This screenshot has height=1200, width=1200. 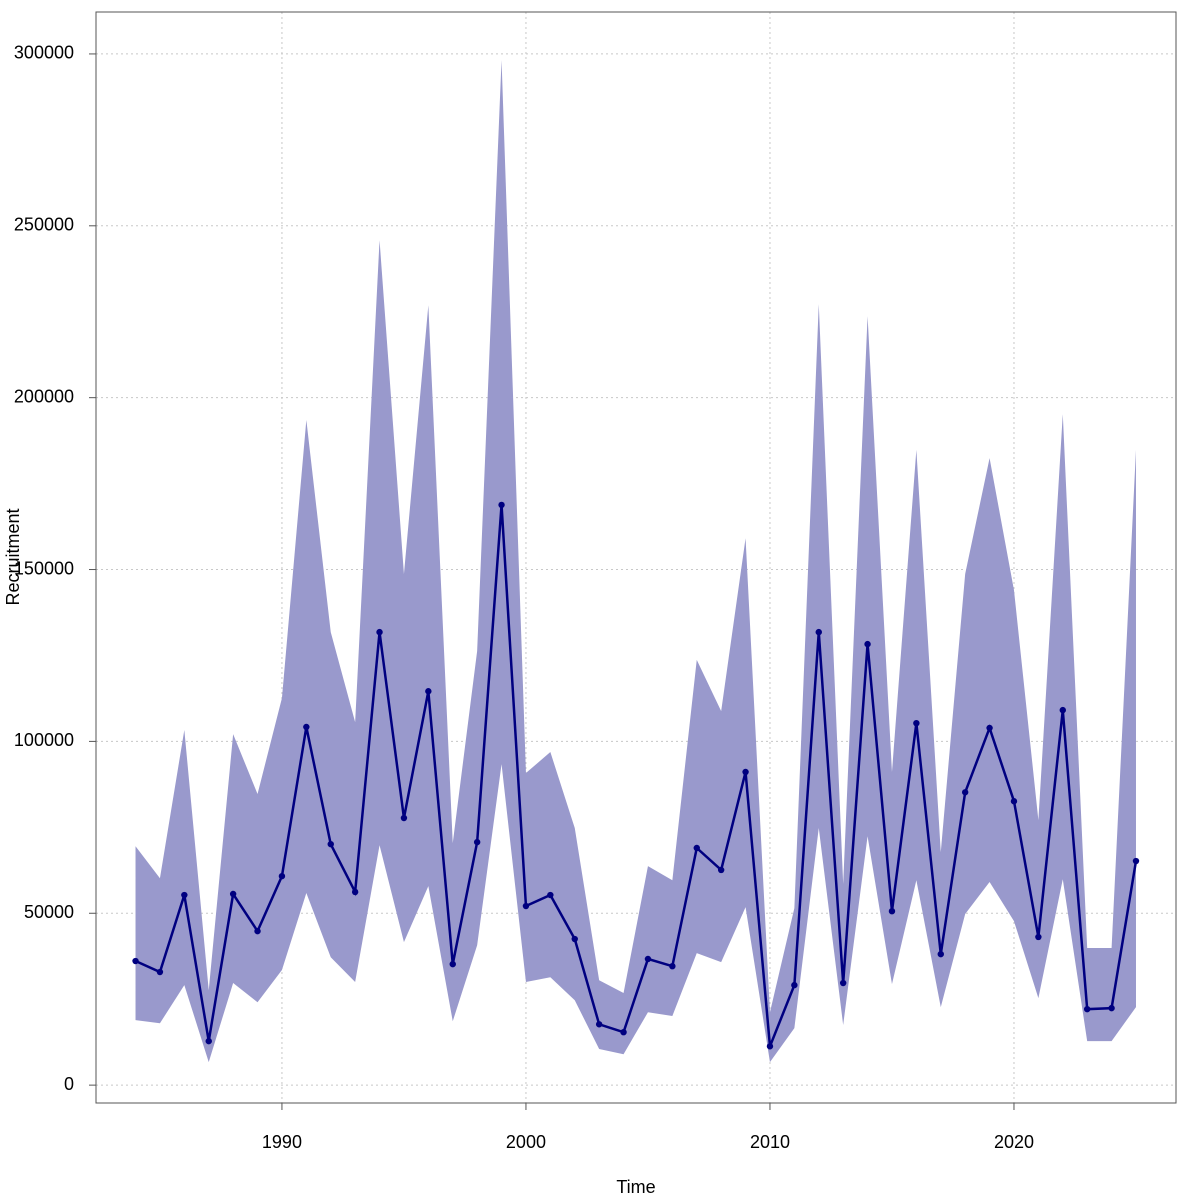 I want to click on y-tick-label: 300000, so click(x=44, y=53).